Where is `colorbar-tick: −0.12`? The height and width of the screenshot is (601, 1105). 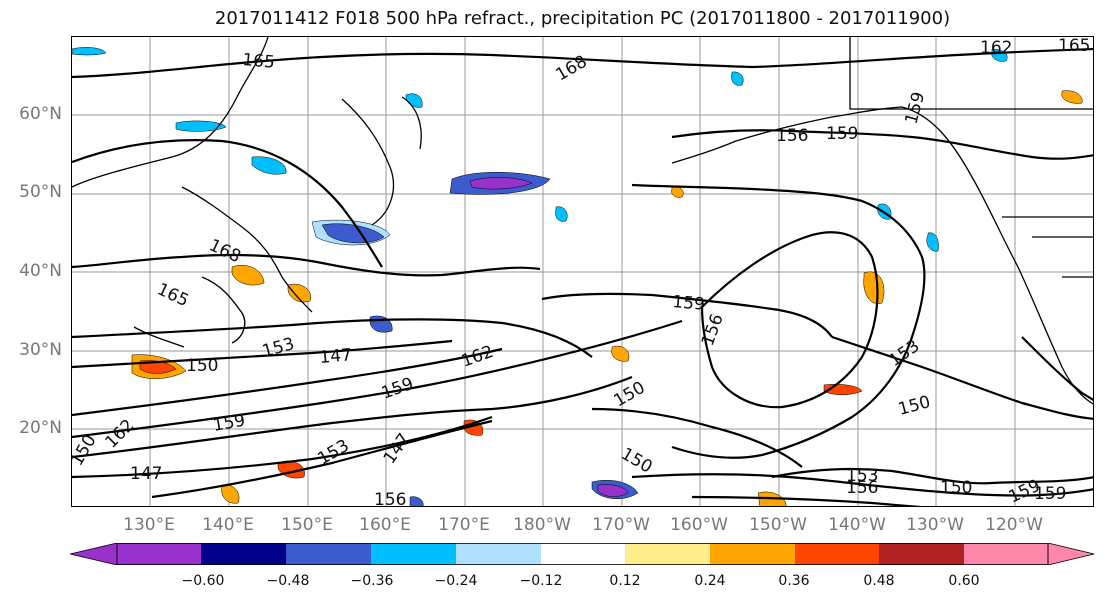 colorbar-tick: −0.12 is located at coordinates (541, 581).